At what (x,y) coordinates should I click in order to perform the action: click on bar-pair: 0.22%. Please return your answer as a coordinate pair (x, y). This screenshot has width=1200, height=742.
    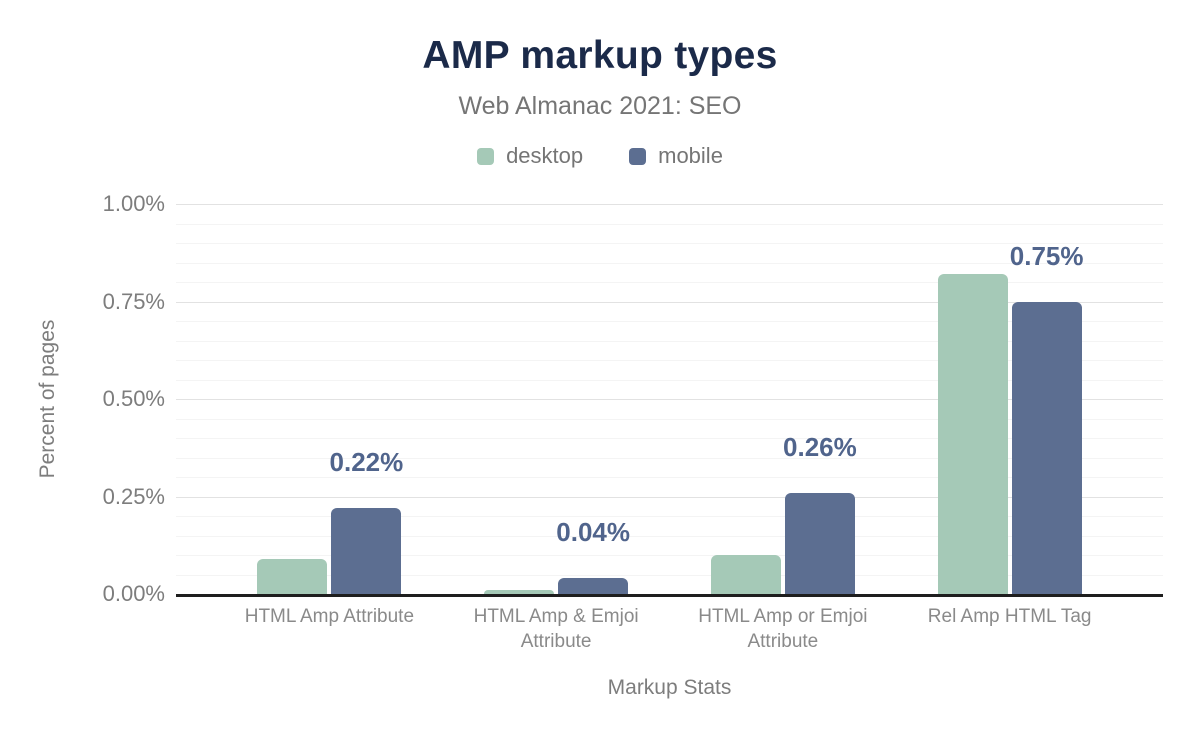
    Looking at the image, I should click on (330, 399).